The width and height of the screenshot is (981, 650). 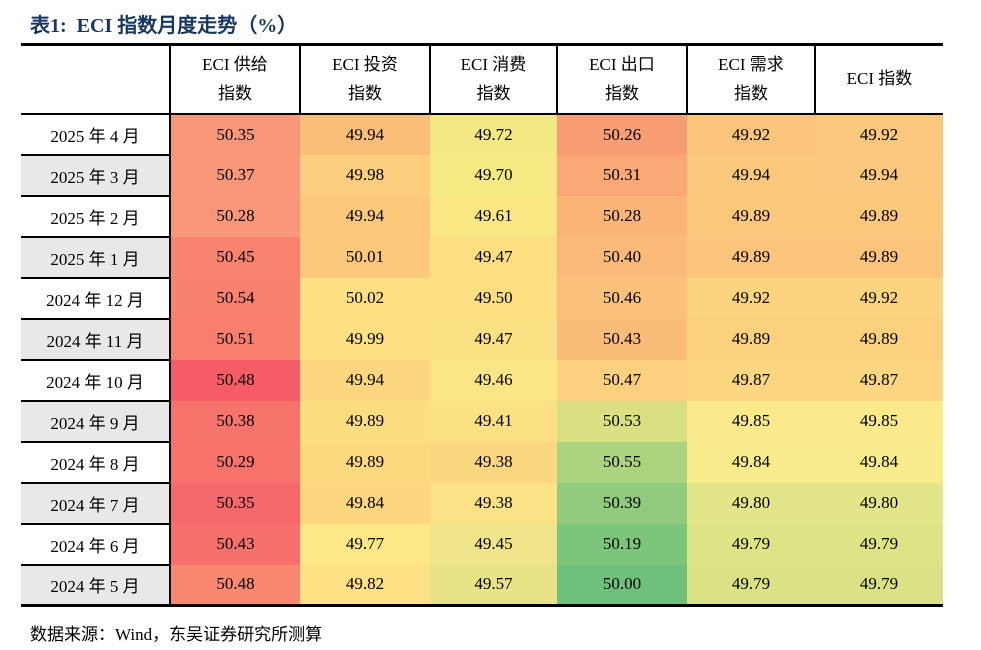 I want to click on table-row: 2025 年 2 月 50.28 49.94 49.61 50.28 49.89 49.89, so click(x=482, y=216).